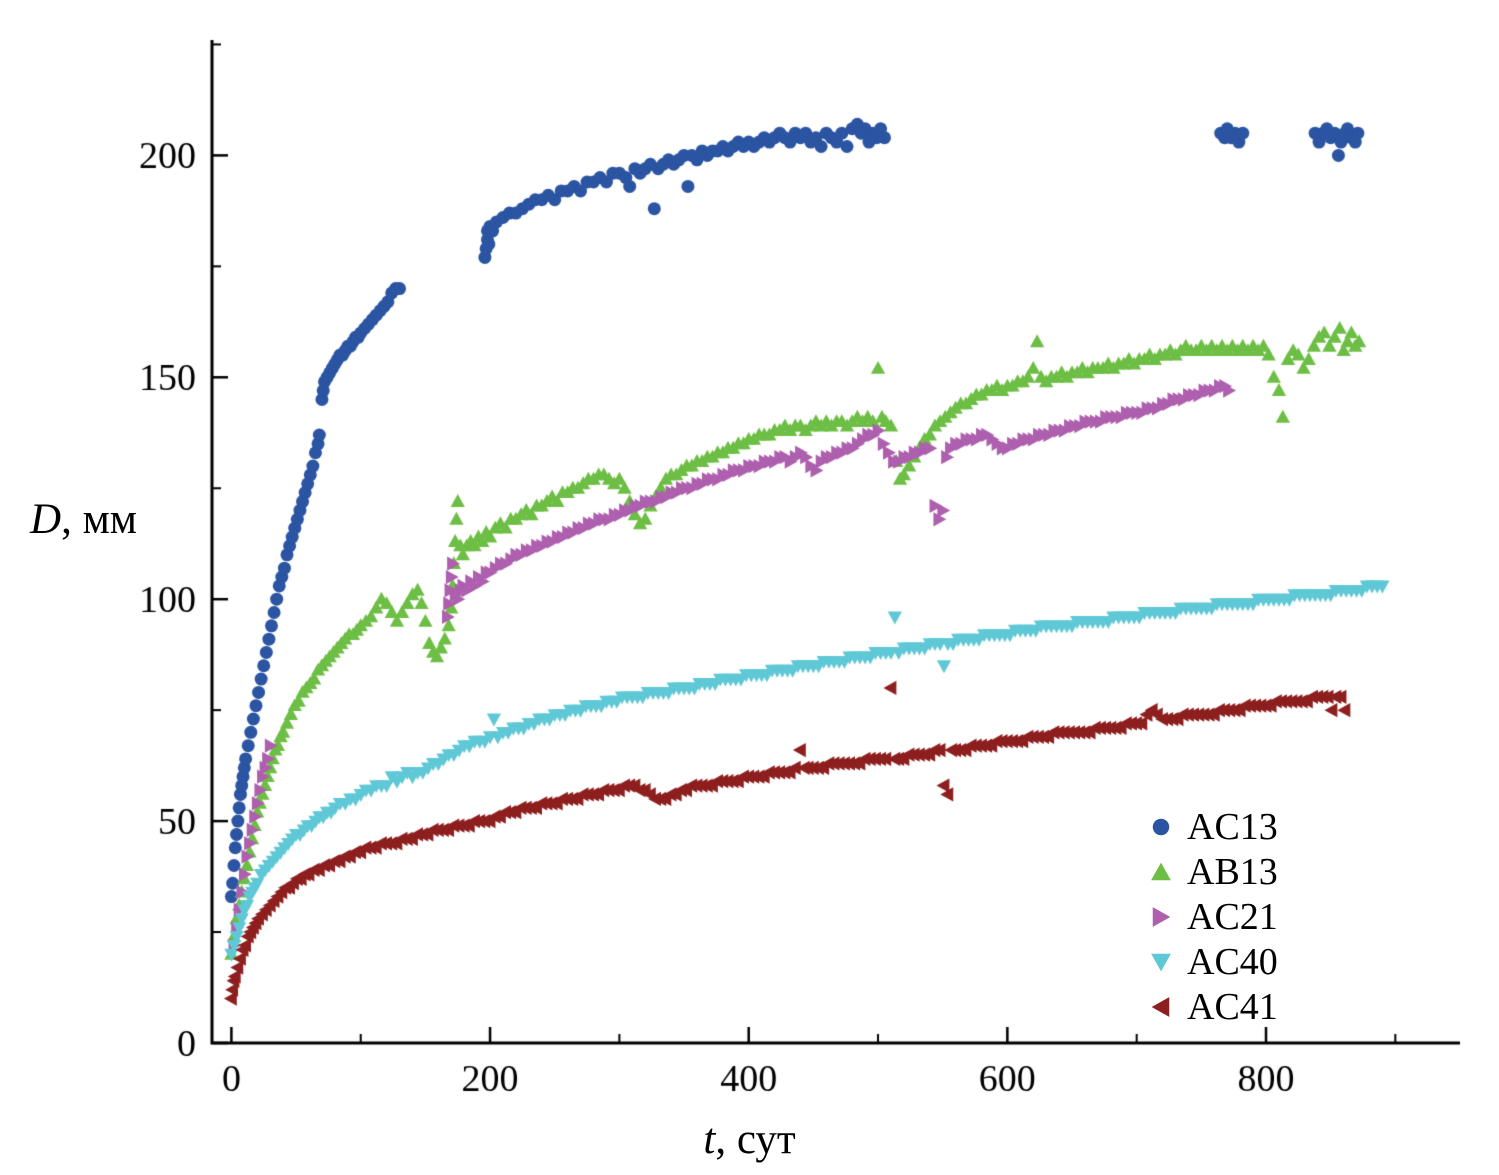 Image resolution: width=1499 pixels, height=1175 pixels. Describe the element at coordinates (1161, 872) in the screenshot. I see `triangle-up-icon` at that location.